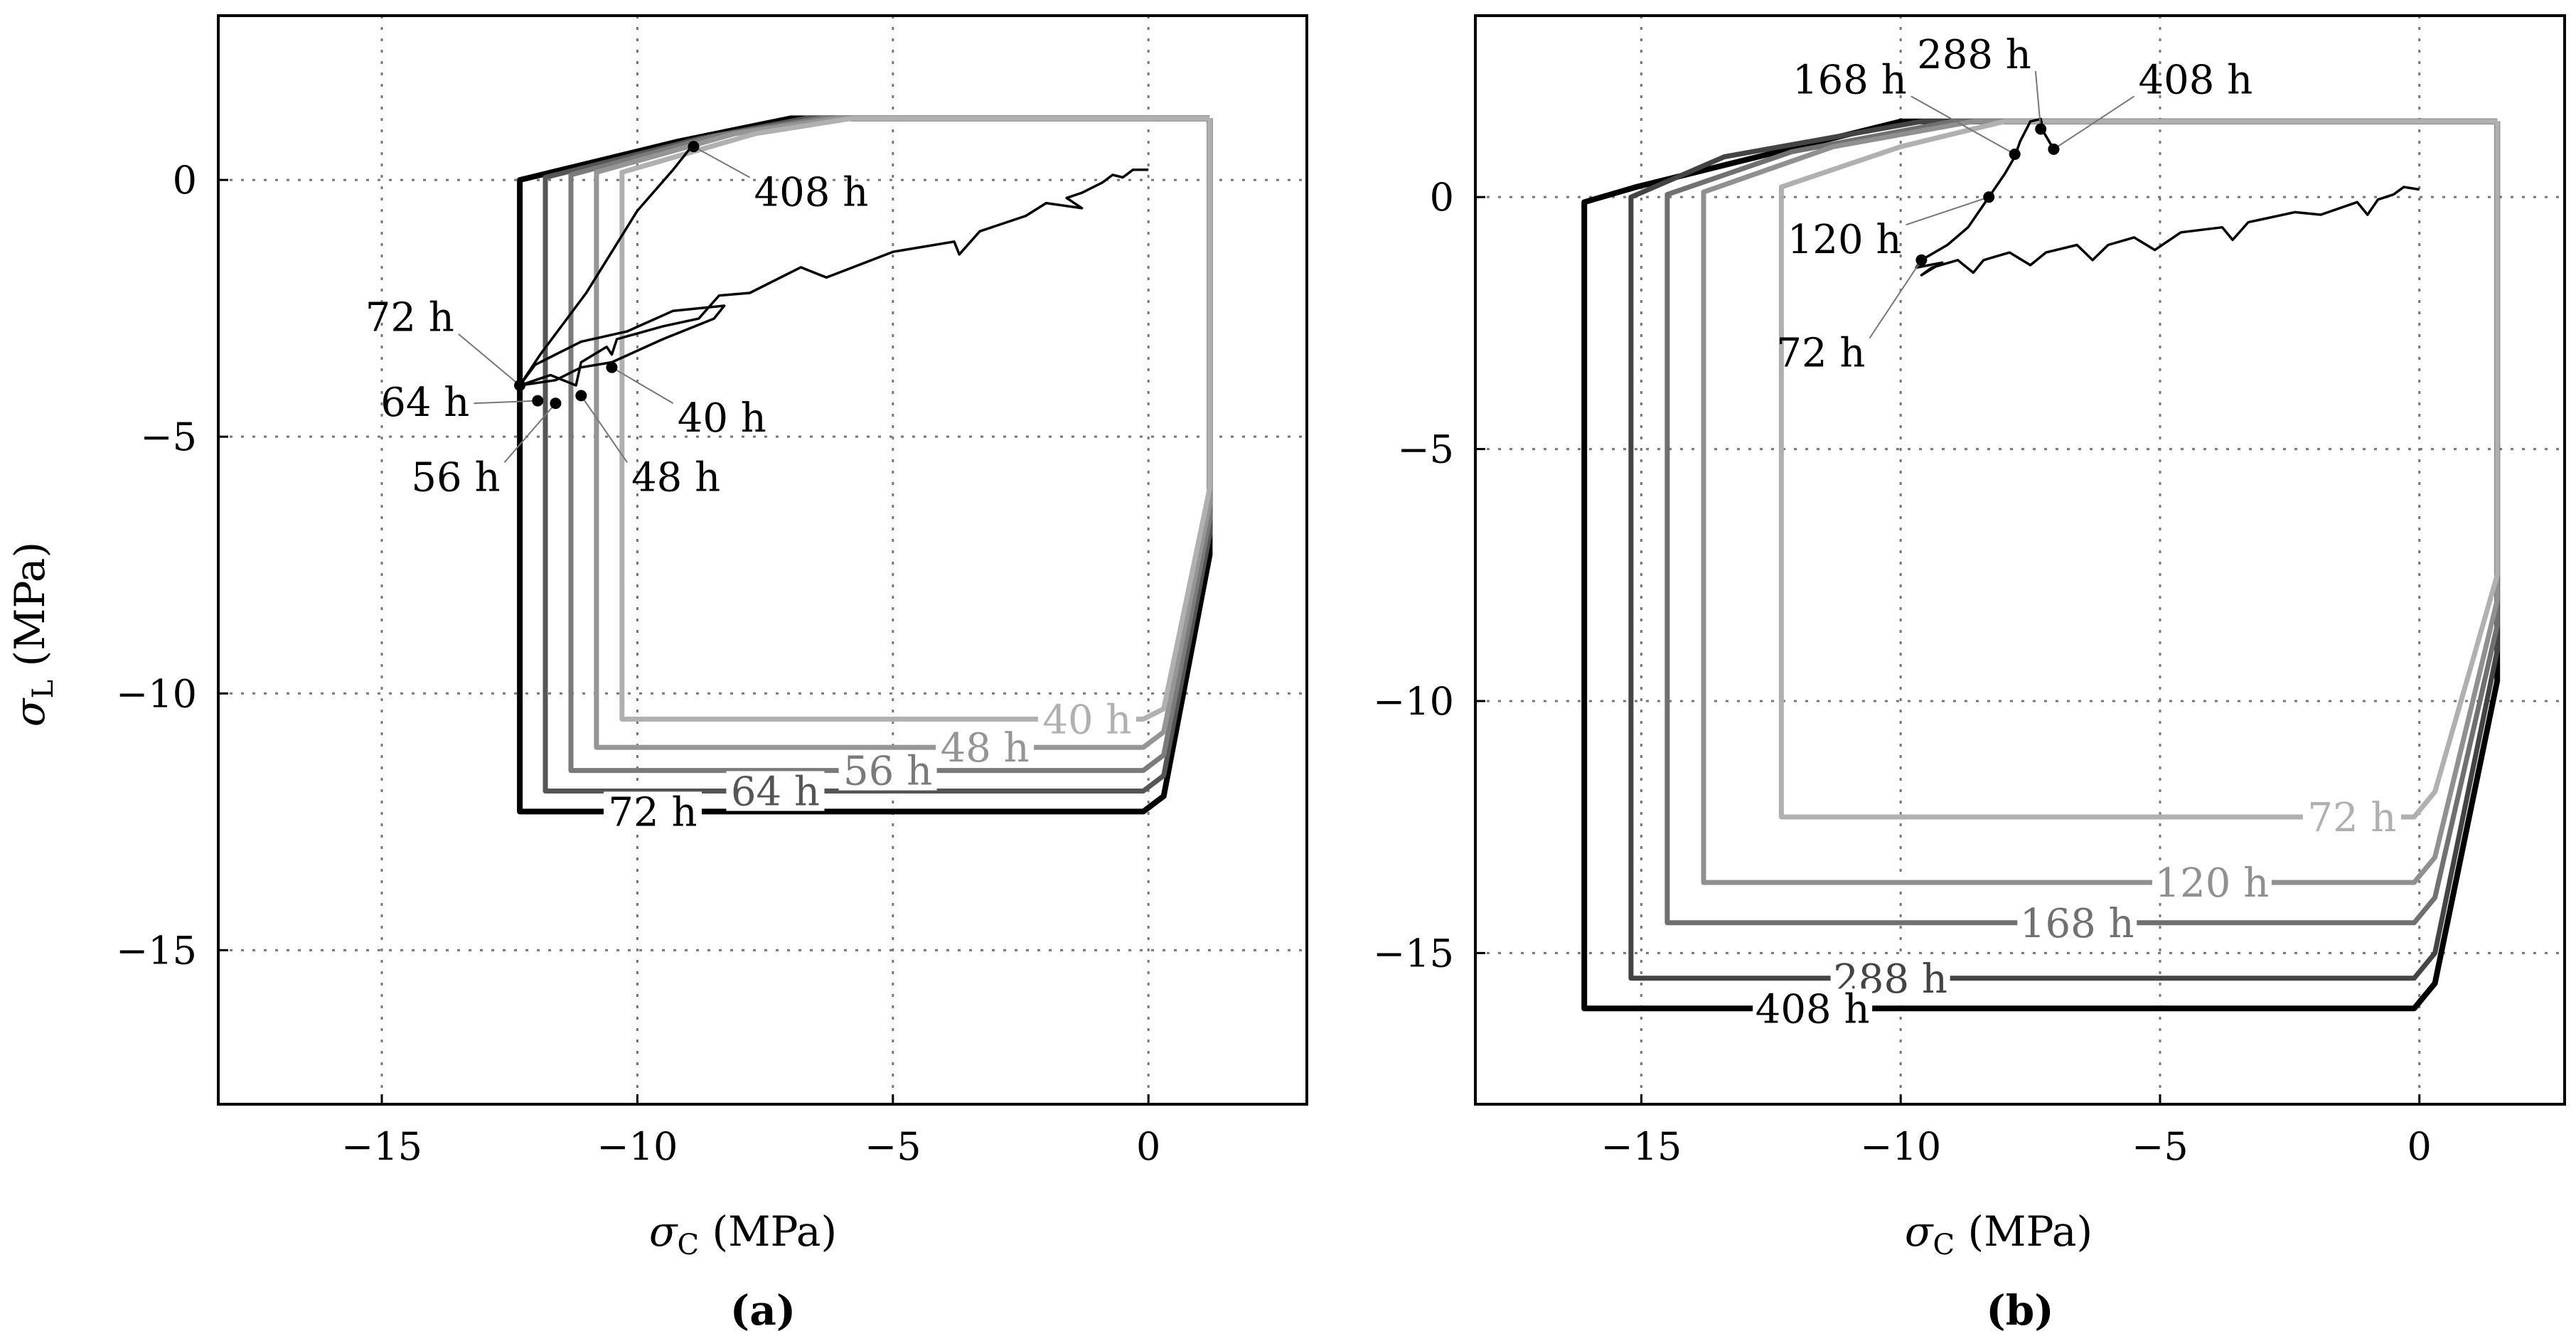 The image size is (2576, 1341). What do you see at coordinates (33, 634) in the screenshot?
I see `panel-a-ylabel: σL (MPa)` at bounding box center [33, 634].